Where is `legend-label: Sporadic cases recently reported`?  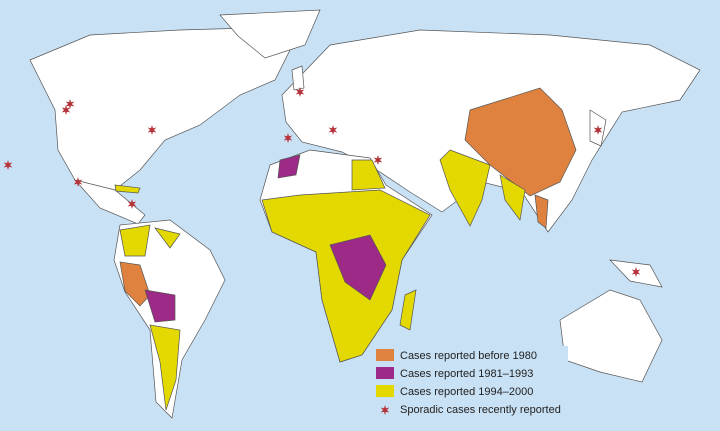 legend-label: Sporadic cases recently reported is located at coordinates (480, 410).